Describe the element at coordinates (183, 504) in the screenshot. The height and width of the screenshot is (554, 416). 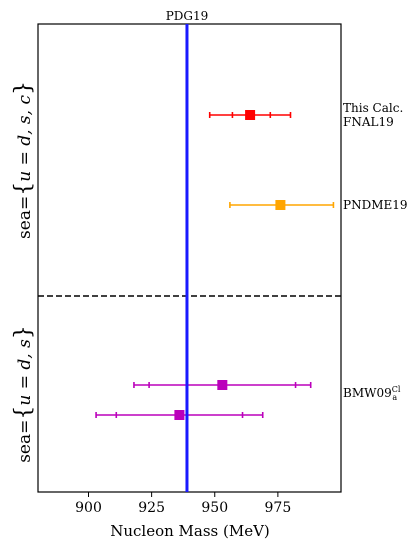
I see `x-axis-ticks: 900 925 950 975` at that location.